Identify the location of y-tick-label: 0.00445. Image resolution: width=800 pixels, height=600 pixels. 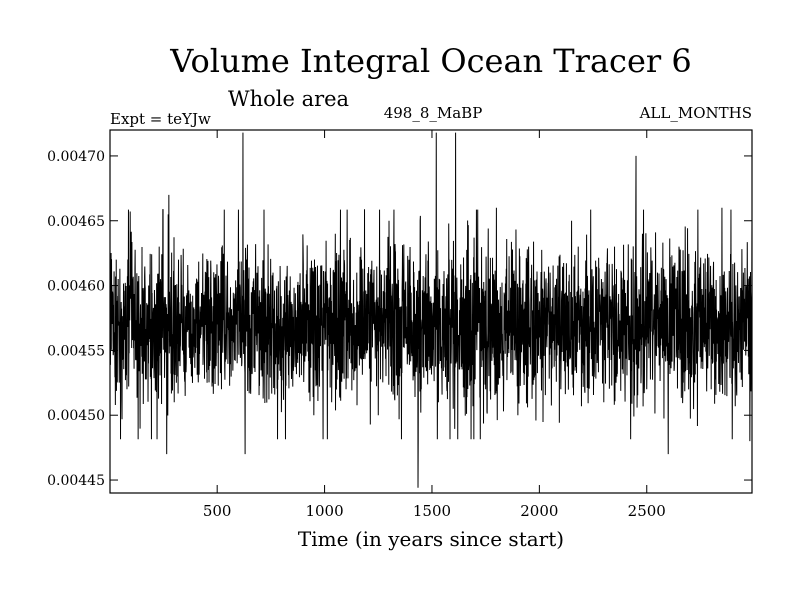
(76, 481).